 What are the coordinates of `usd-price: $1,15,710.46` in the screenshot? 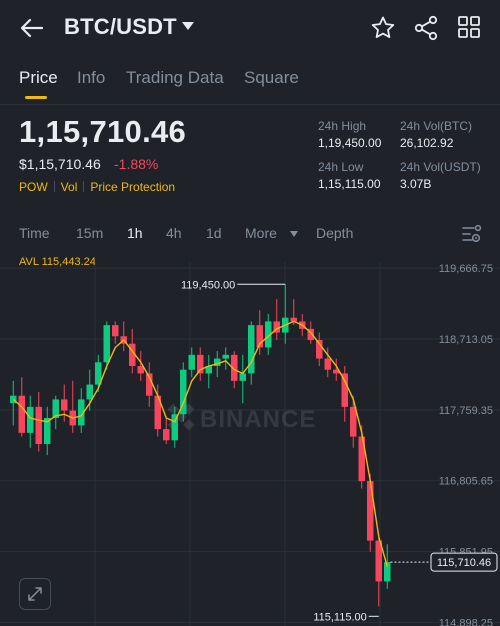 It's located at (60, 164).